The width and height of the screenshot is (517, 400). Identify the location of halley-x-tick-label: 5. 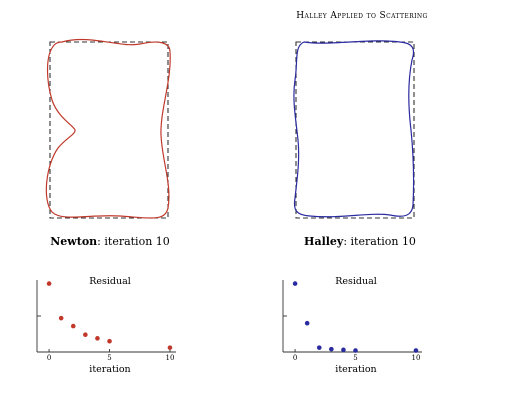
(355, 358).